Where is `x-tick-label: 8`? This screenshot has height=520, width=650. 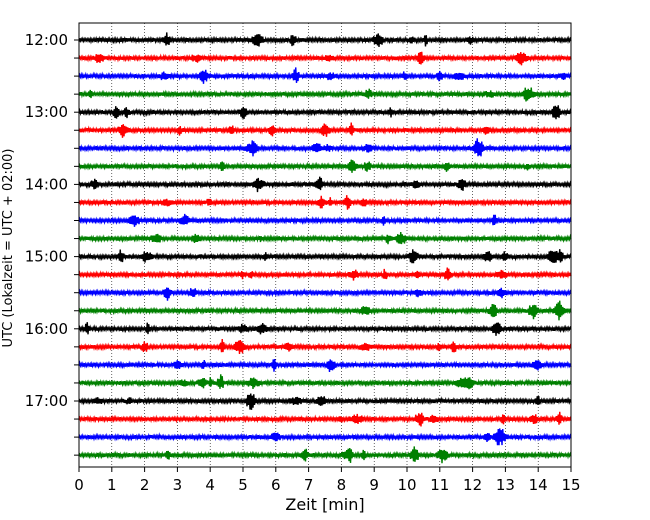
x-tick-label: 8 is located at coordinates (342, 485).